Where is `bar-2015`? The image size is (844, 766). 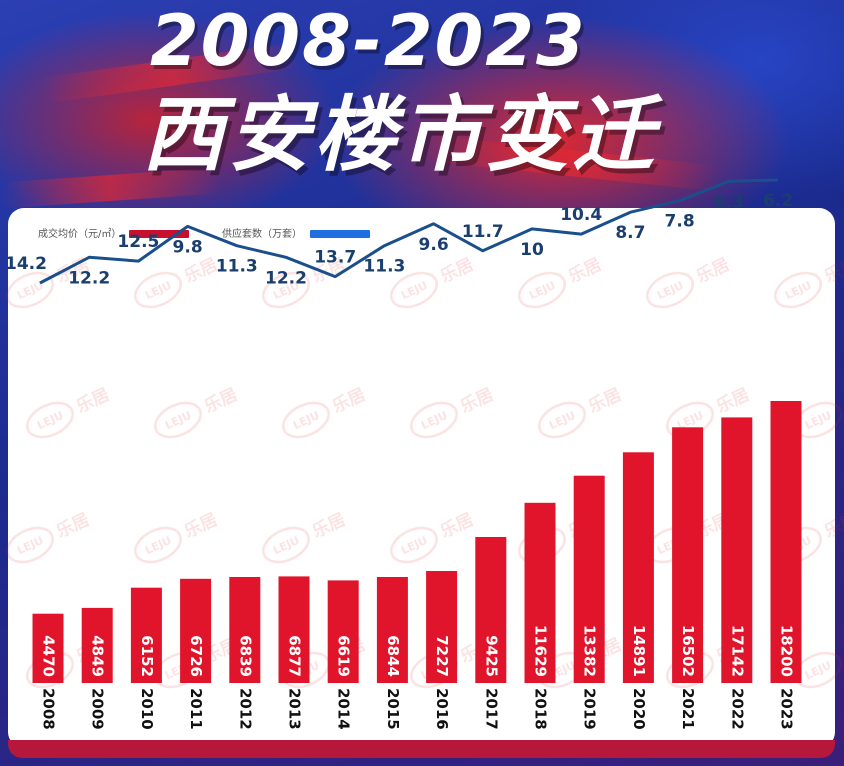
bar-2015 is located at coordinates (392, 630).